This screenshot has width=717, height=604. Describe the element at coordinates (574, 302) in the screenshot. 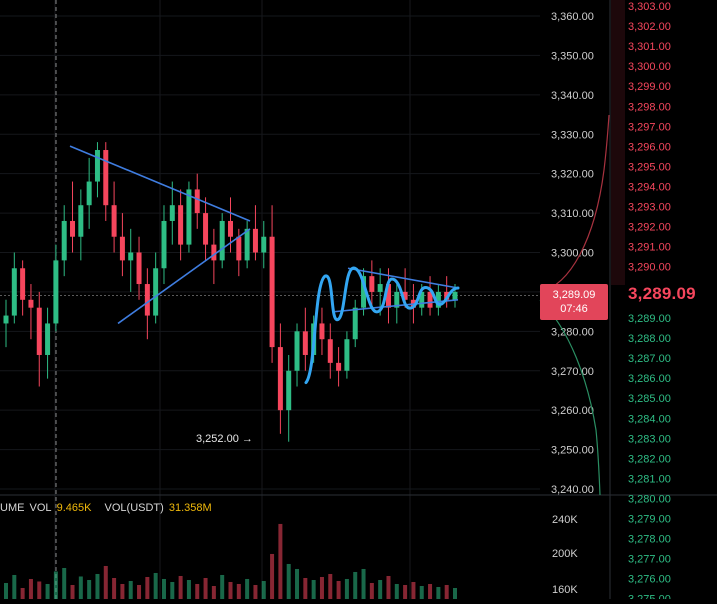

I see `current-price-tag: 3,289.09 07:46` at that location.